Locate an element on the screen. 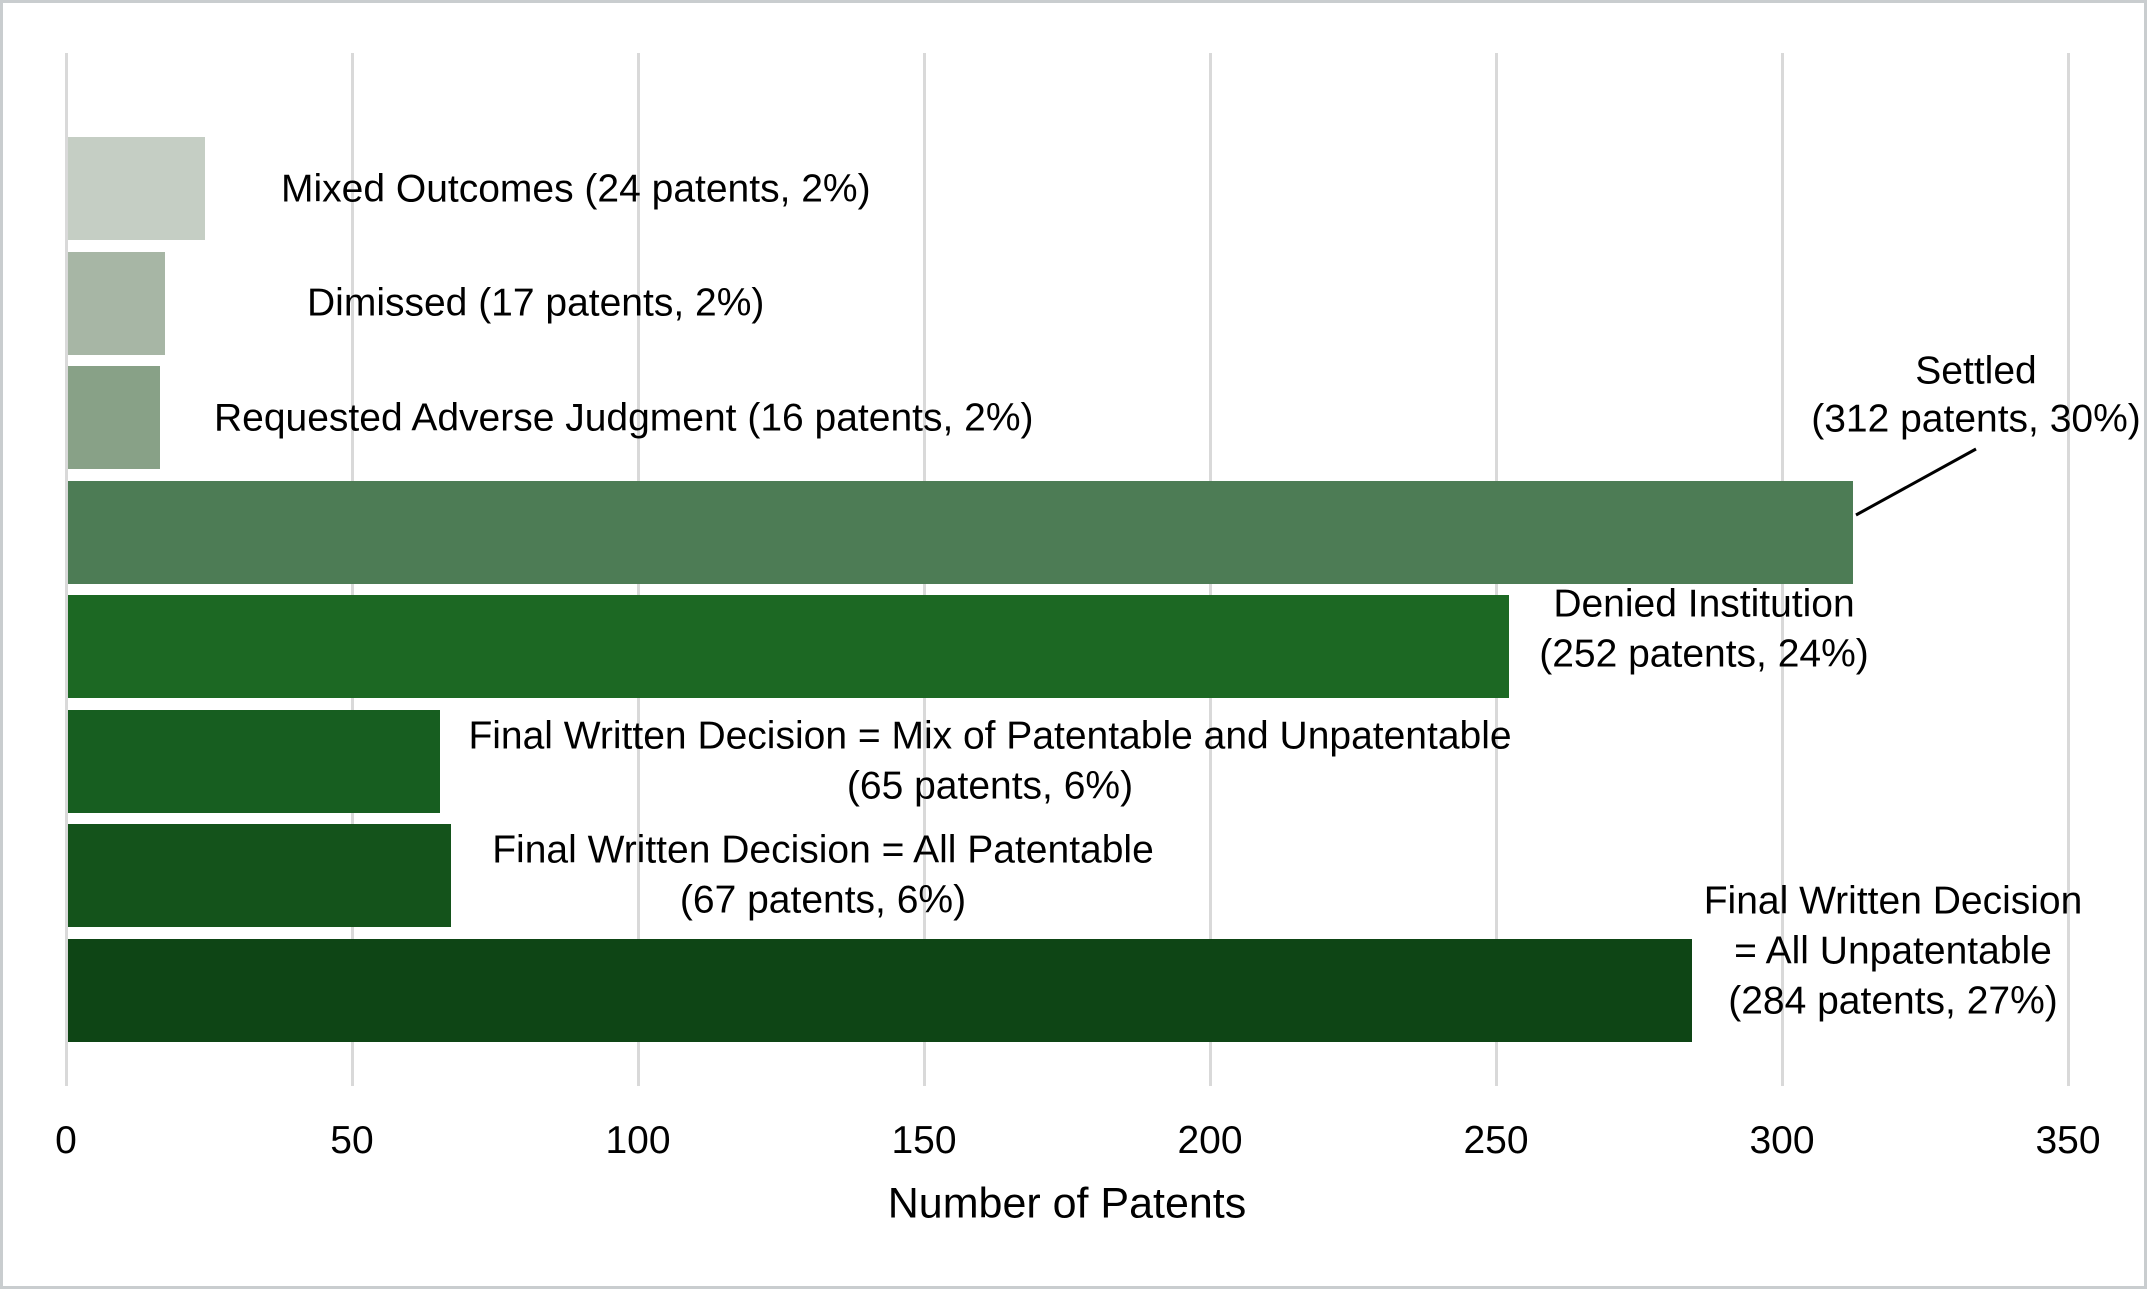 This screenshot has width=2147, height=1289. x-tick-150: 150 is located at coordinates (924, 1140).